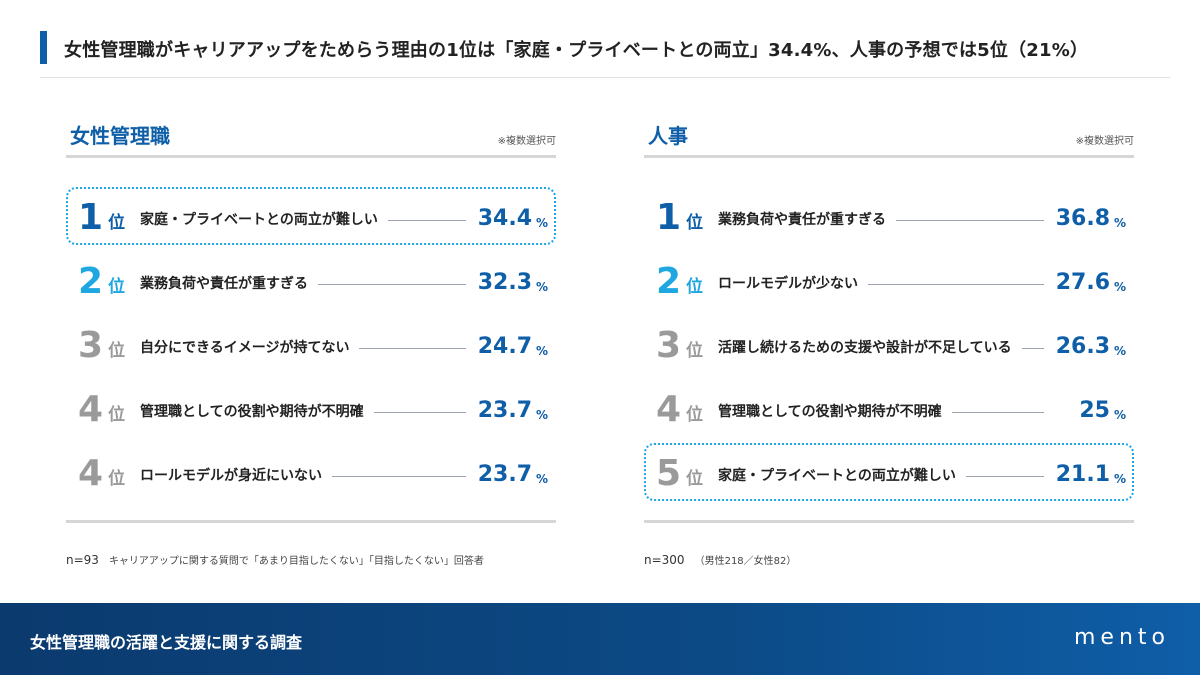 Image resolution: width=1200 pixels, height=675 pixels. What do you see at coordinates (296, 561) in the screenshot?
I see `footnote-text: キャリアアップに関する質問で「あまり目指したくない」「目指したくない」回答者` at bounding box center [296, 561].